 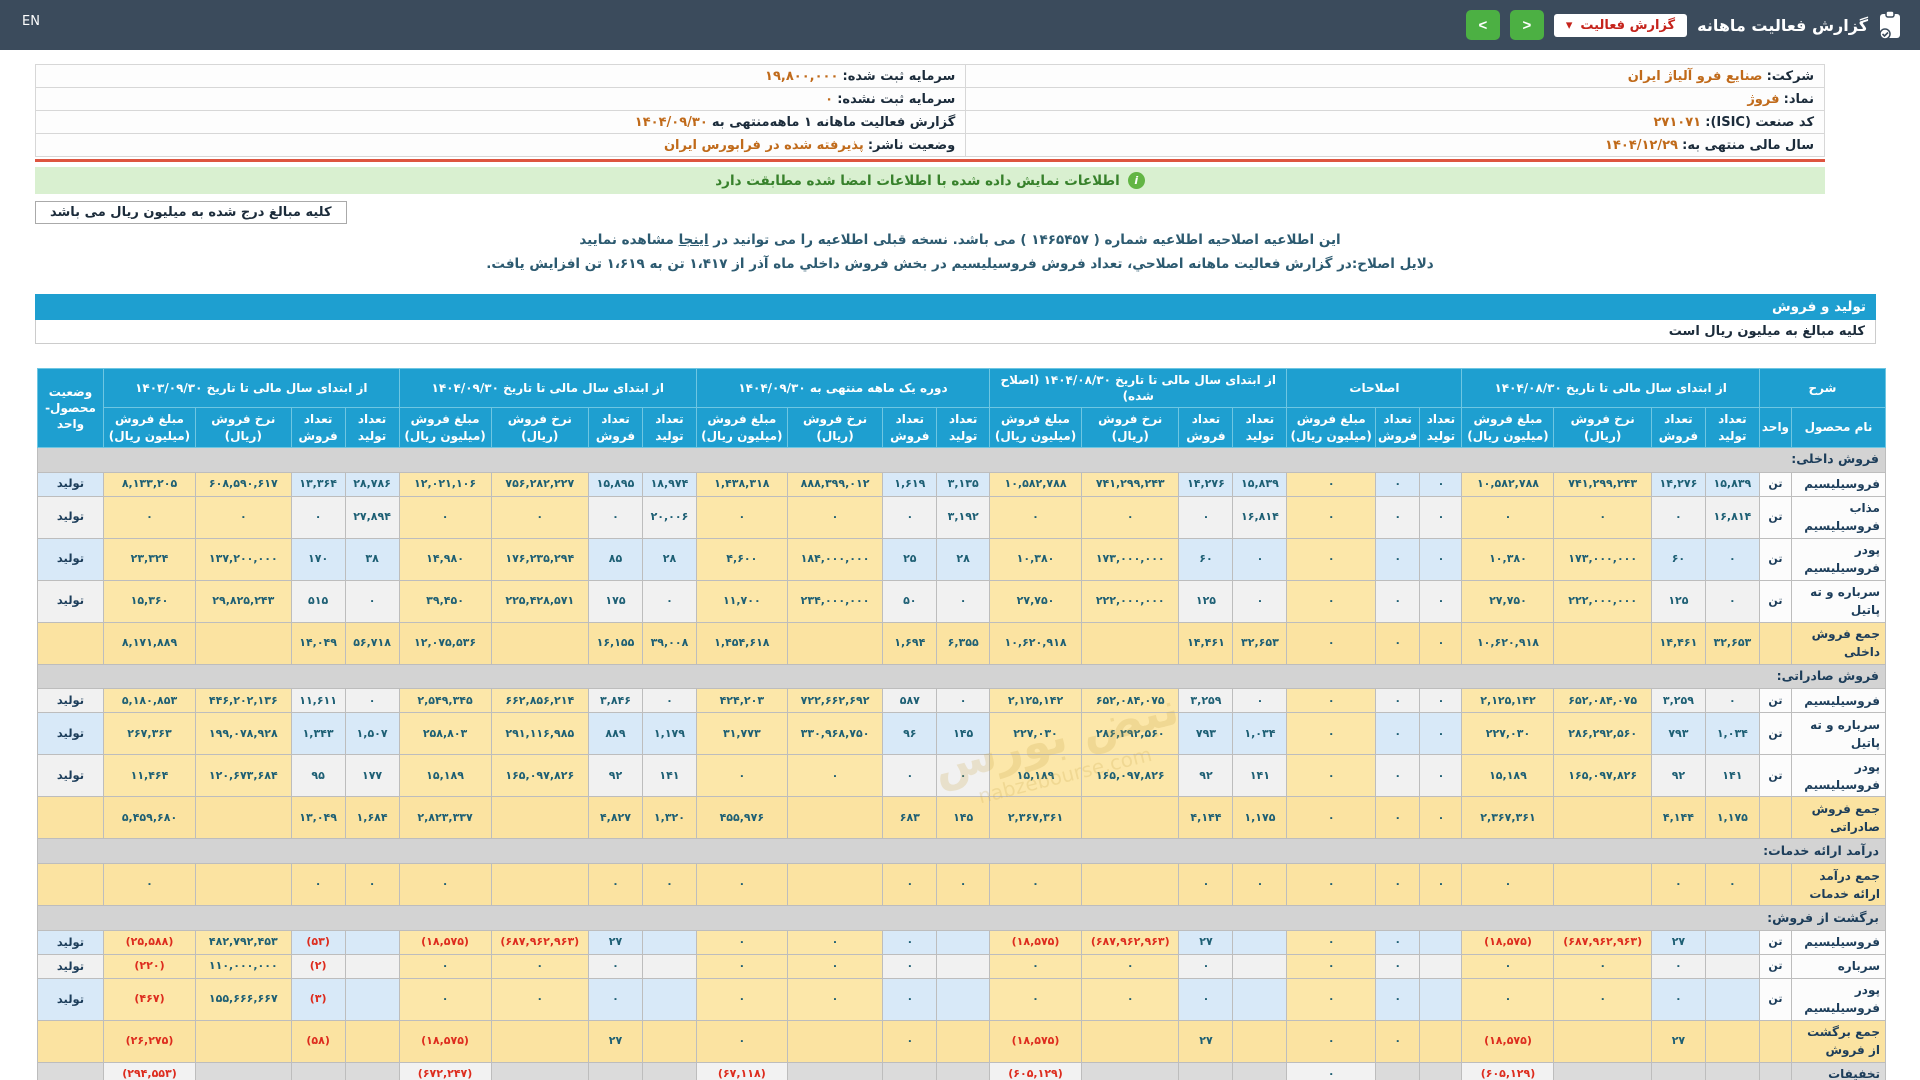 I want to click on cell: ۶,۳۵۵, so click(x=963, y=643).